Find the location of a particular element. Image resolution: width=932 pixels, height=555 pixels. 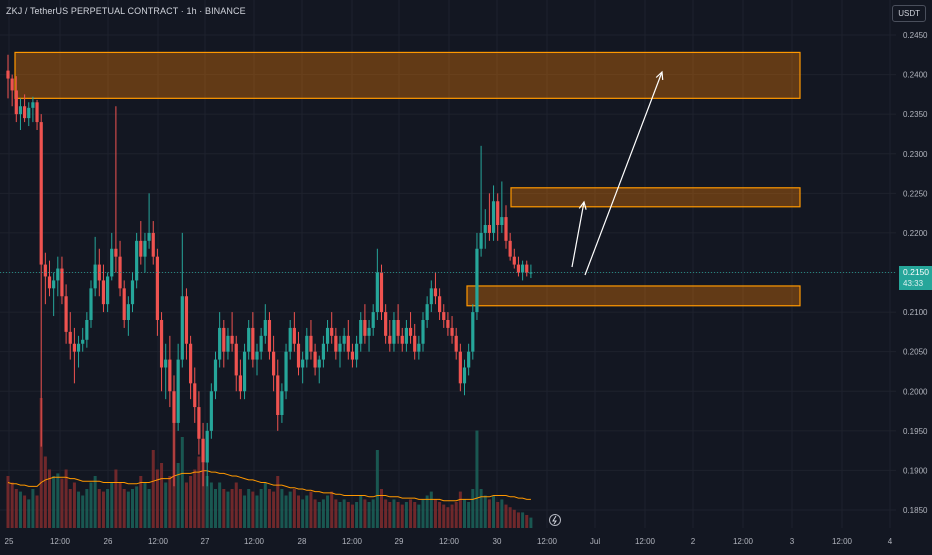

lightning-icon-circle is located at coordinates (555, 520).